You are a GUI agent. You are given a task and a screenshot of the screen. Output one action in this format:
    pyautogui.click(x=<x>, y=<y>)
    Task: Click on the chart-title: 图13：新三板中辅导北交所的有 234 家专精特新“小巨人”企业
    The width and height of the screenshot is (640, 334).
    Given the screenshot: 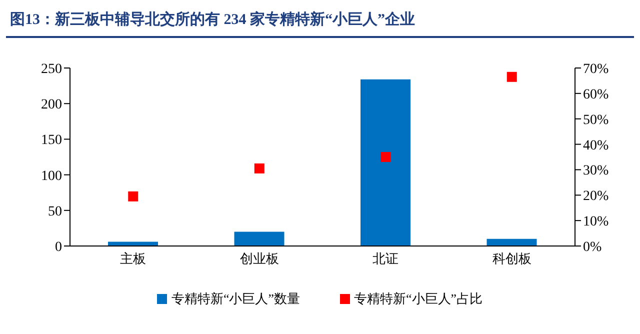 What is the action you would take?
    pyautogui.click(x=212, y=19)
    